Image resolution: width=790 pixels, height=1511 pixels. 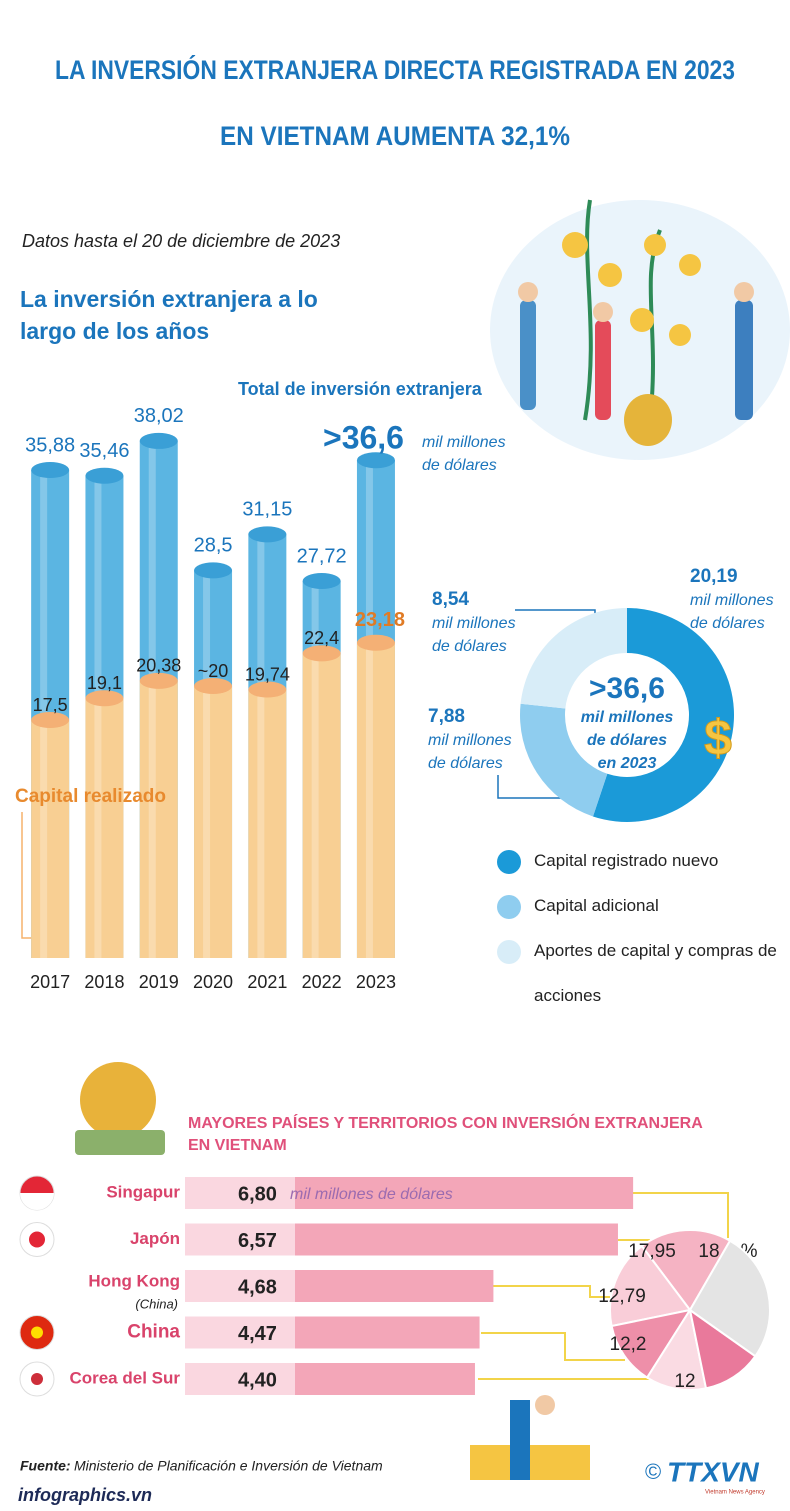 What do you see at coordinates (153, 1332) in the screenshot?
I see `category-label: China` at bounding box center [153, 1332].